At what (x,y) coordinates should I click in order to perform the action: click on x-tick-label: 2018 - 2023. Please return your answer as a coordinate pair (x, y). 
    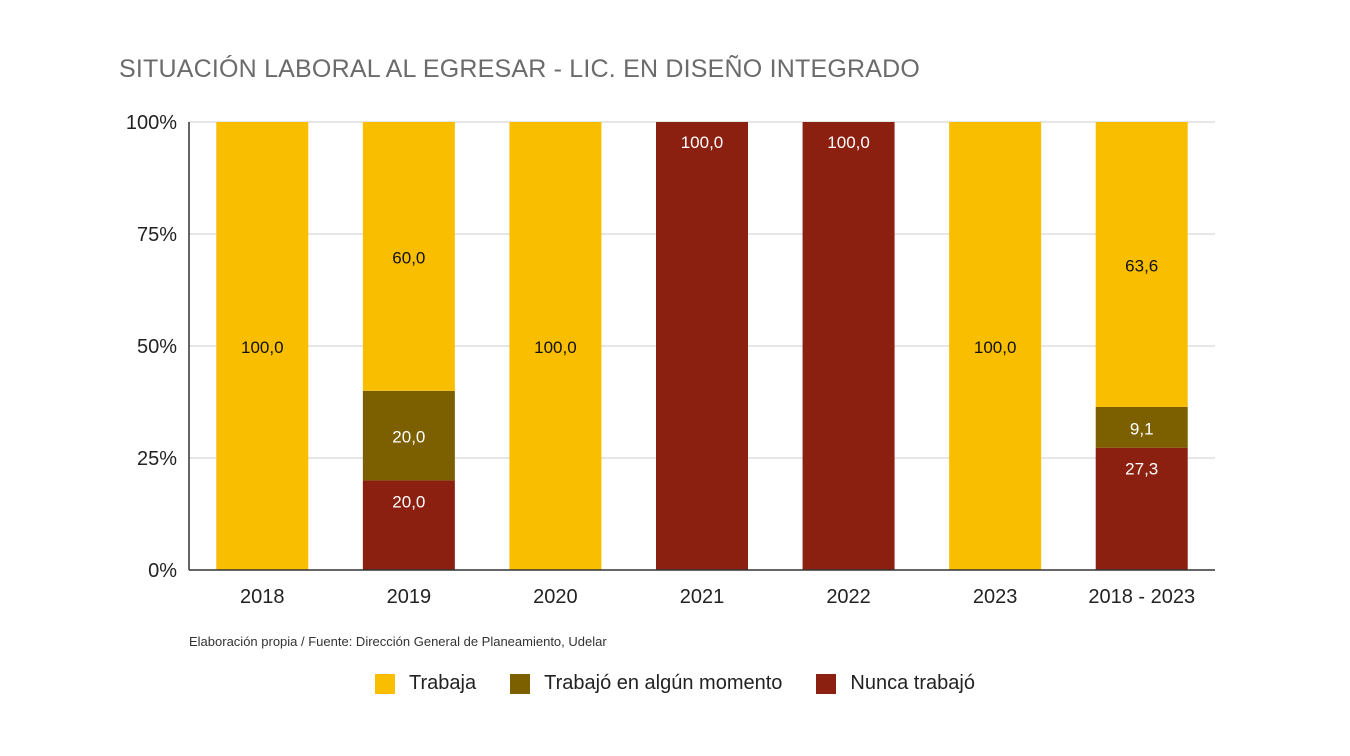
    Looking at the image, I should click on (1141, 597).